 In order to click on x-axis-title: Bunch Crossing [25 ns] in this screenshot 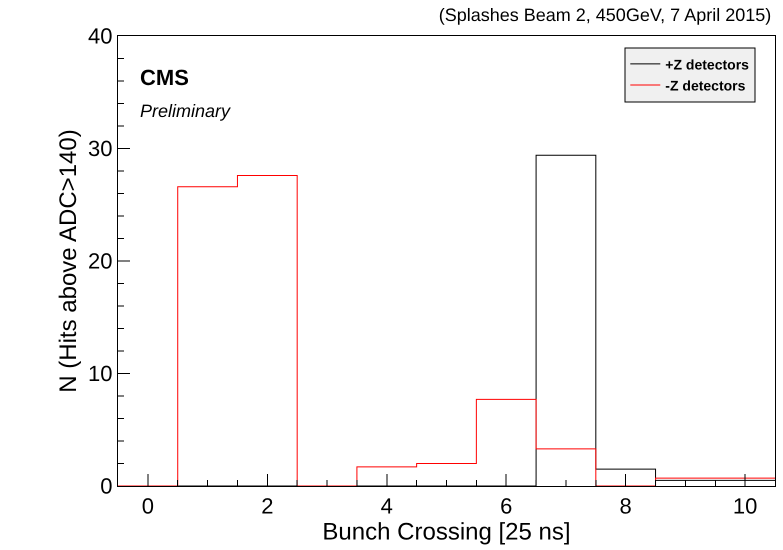, I will do `click(446, 532)`.